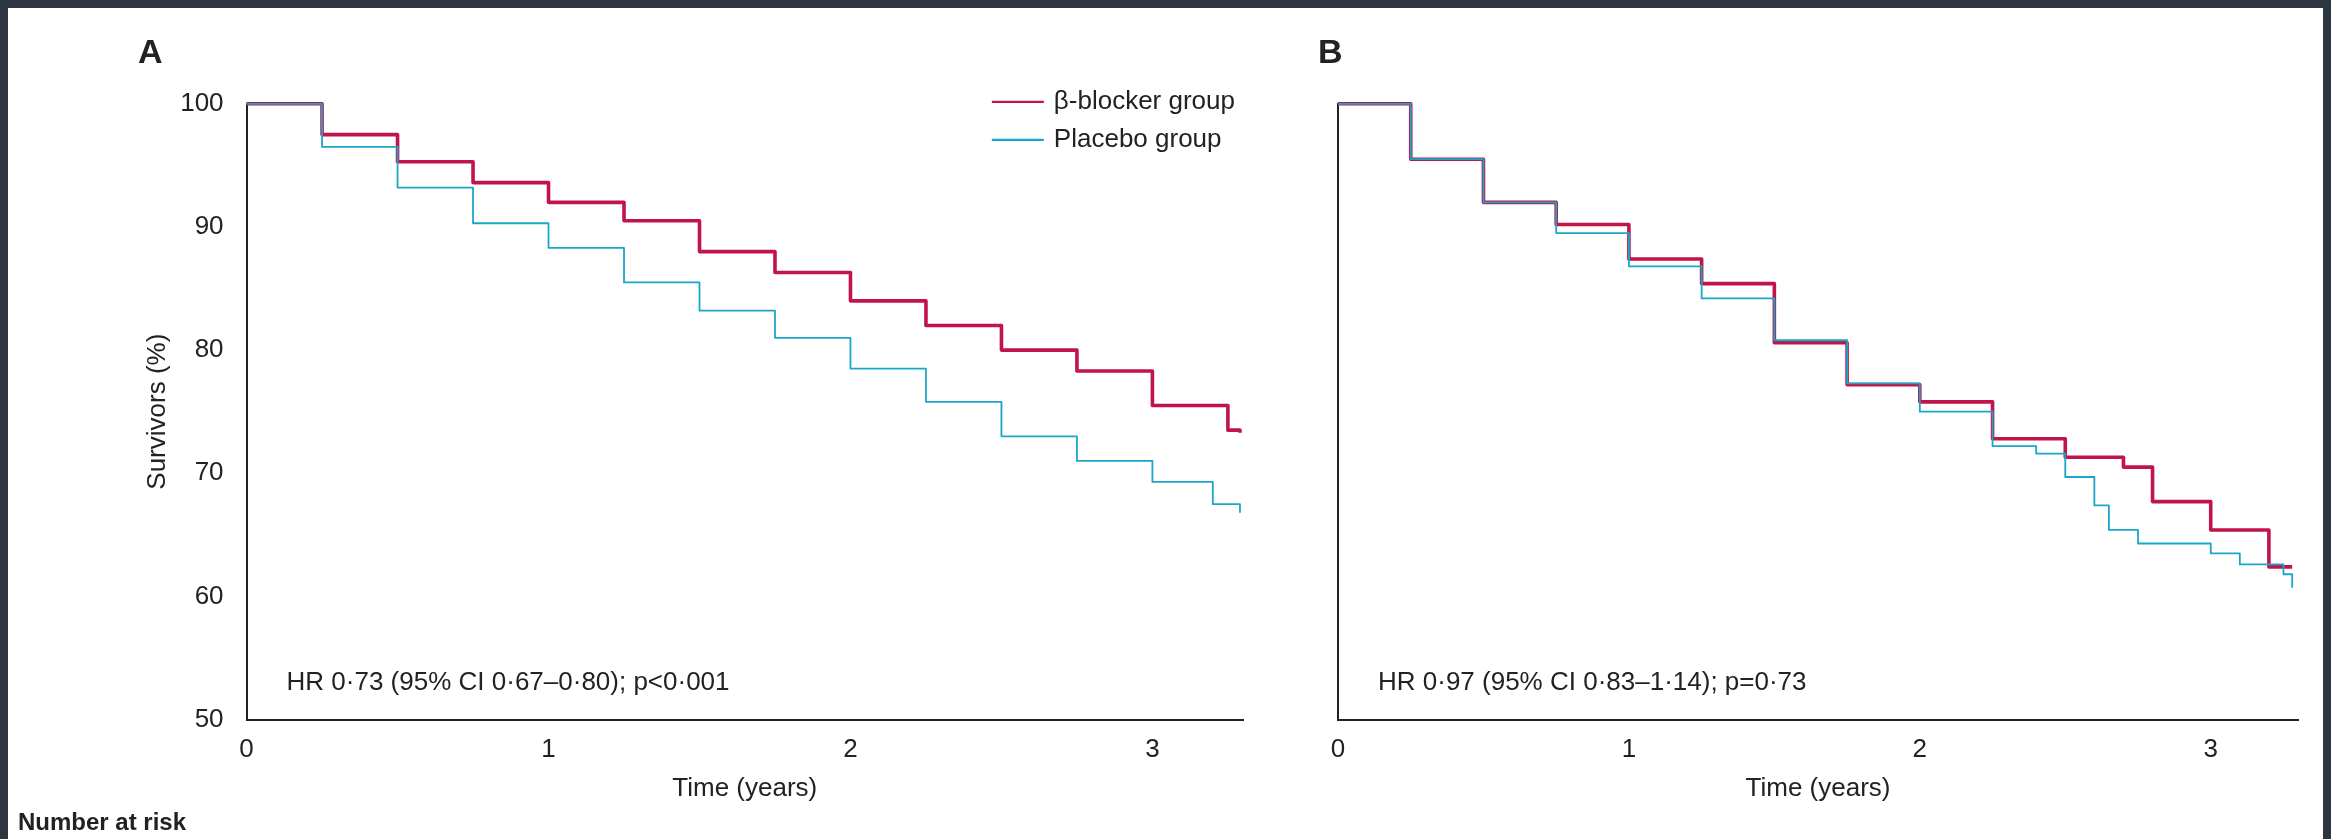 The width and height of the screenshot is (2331, 839). What do you see at coordinates (202, 101) in the screenshot?
I see `y-tick-label: 100` at bounding box center [202, 101].